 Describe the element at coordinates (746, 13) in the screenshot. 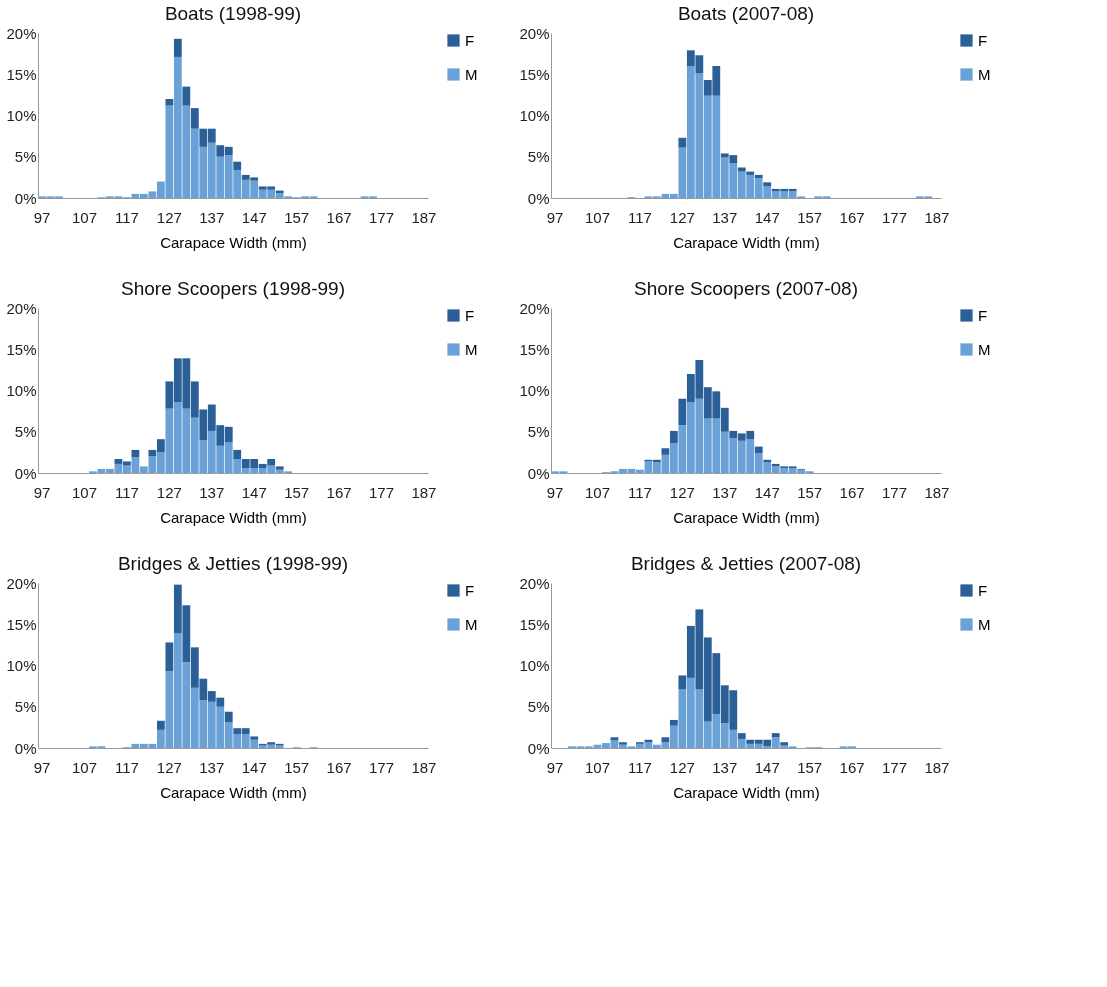

I see `chart-title: Boats (2007-08)` at that location.